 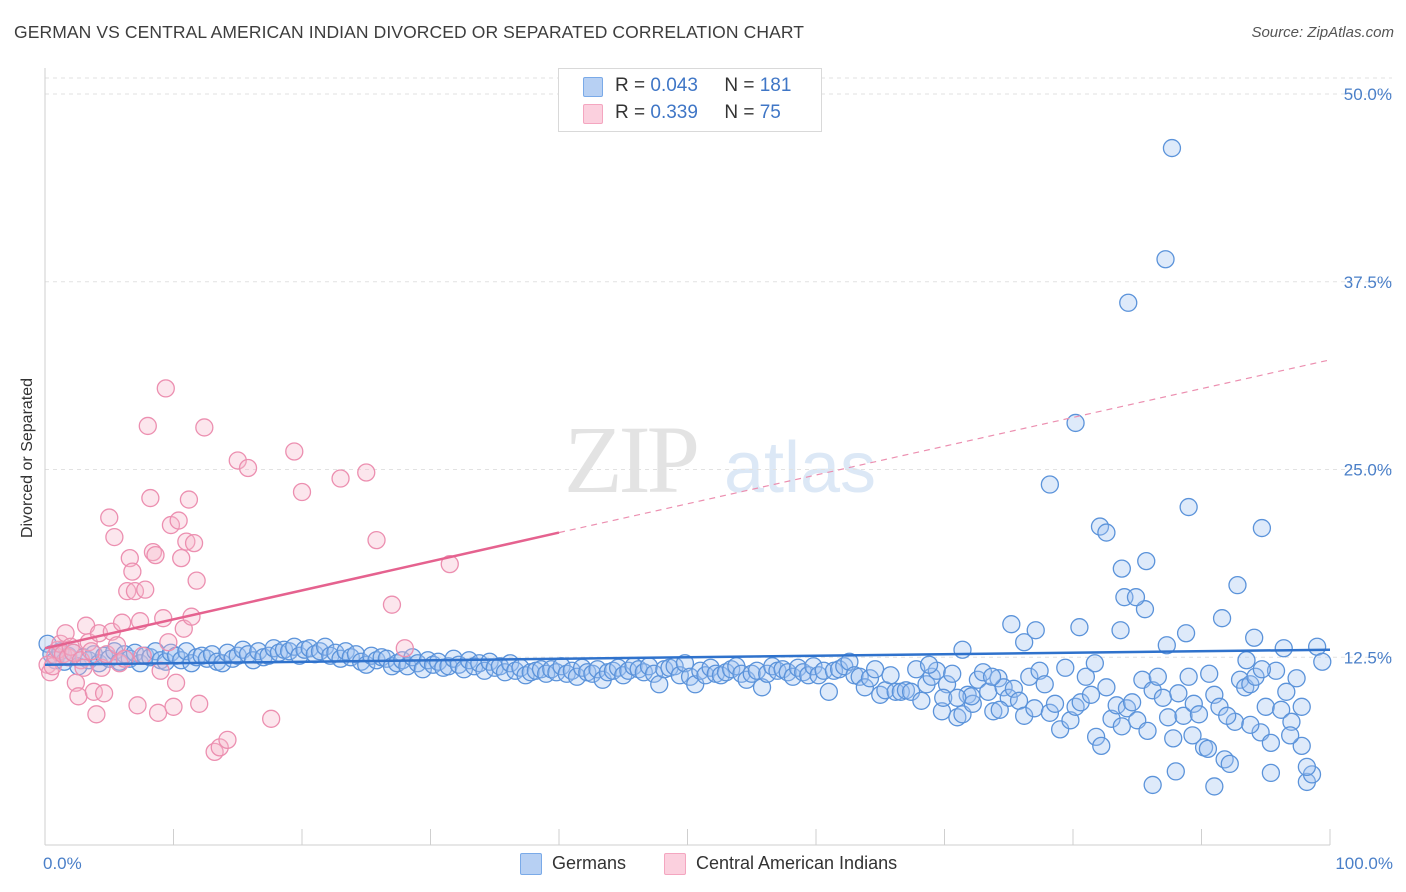 What do you see at coordinates (1368, 657) in the screenshot?
I see `y-tick-label: 12.5%` at bounding box center [1368, 657].